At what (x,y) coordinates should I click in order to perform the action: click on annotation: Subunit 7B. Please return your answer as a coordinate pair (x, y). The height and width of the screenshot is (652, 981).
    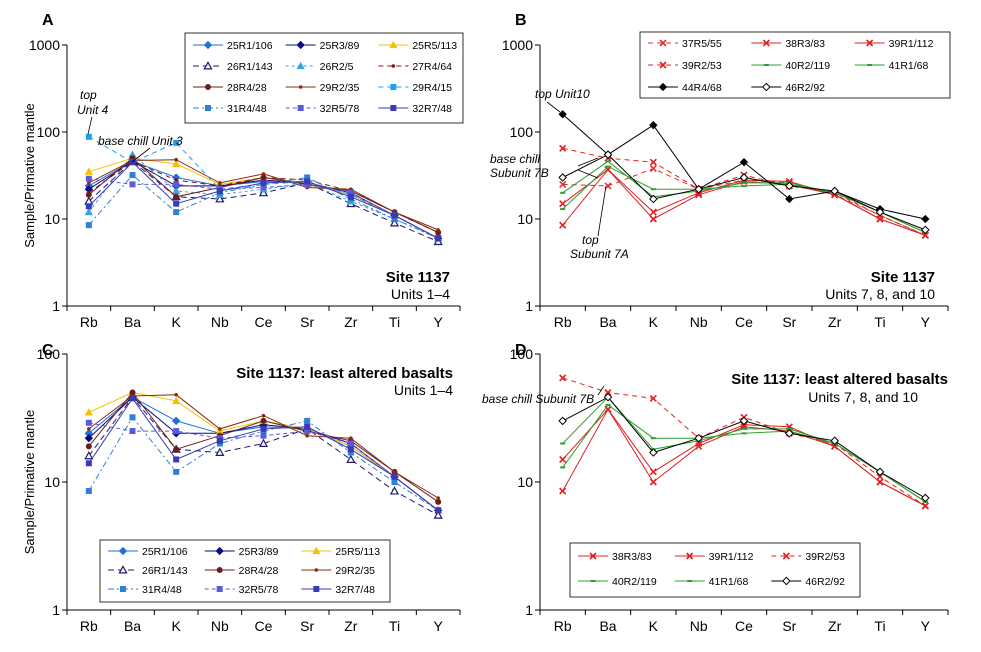
    Looking at the image, I should click on (519, 173).